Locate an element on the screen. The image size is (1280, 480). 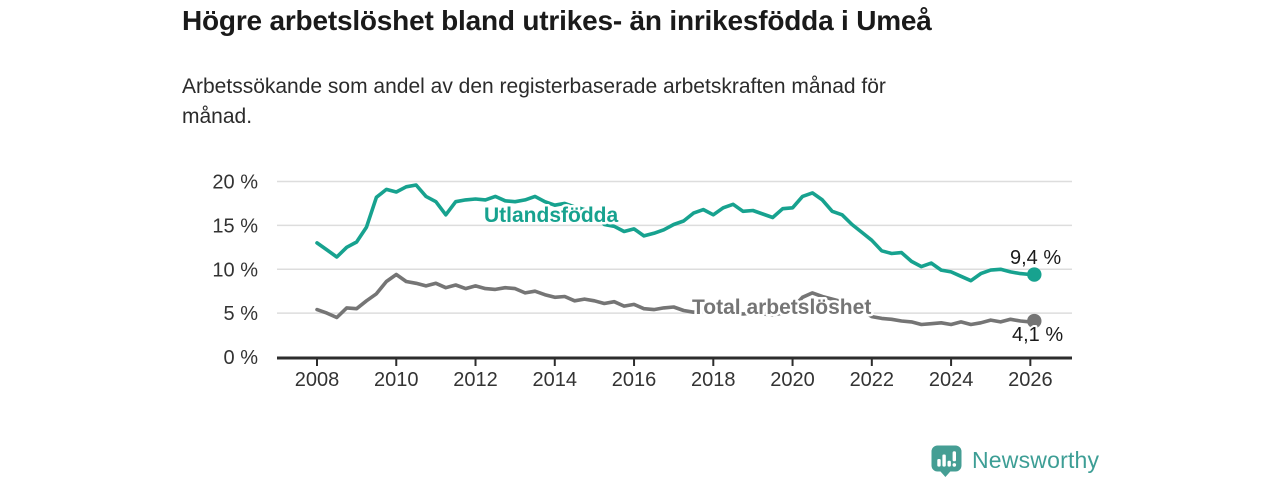
end-dot-utlandsfodda is located at coordinates (1034, 274).